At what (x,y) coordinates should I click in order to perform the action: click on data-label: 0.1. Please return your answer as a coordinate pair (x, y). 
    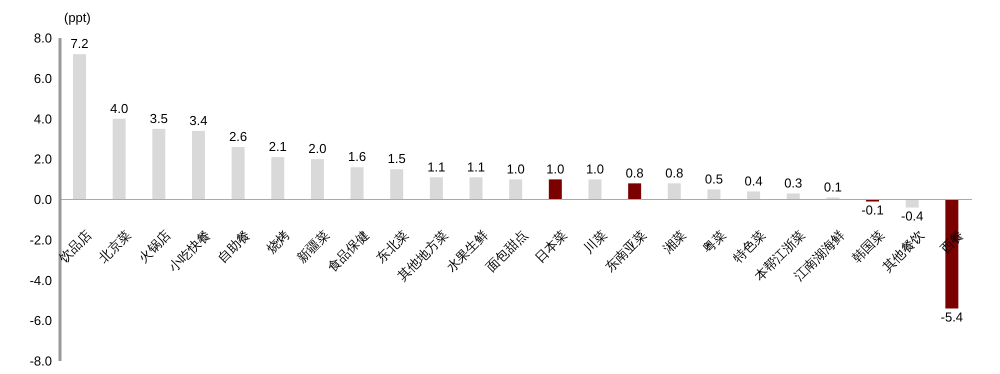
    Looking at the image, I should click on (833, 186).